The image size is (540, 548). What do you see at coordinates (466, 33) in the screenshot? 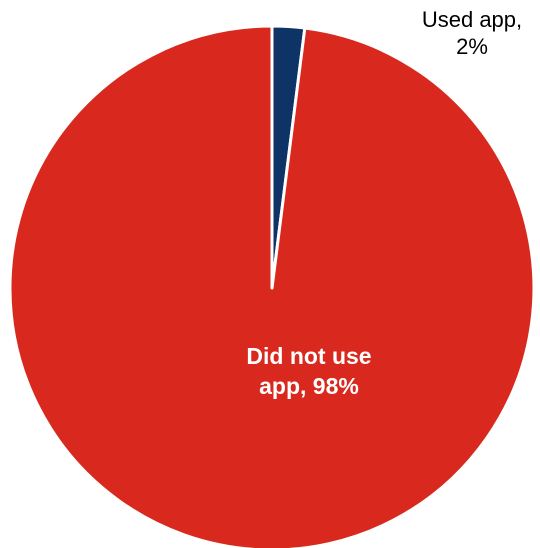
I see `slice-label-used-app: Used app, 2%` at bounding box center [466, 33].